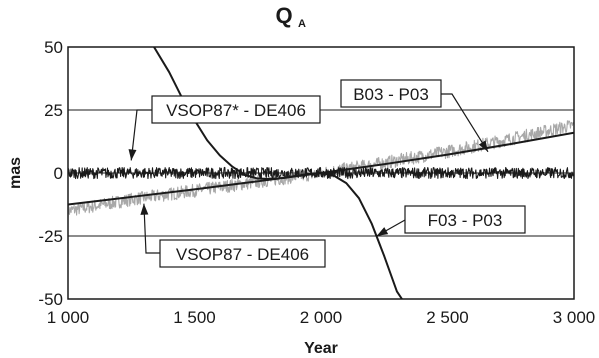 The height and width of the screenshot is (358, 599). What do you see at coordinates (50, 236) in the screenshot?
I see `y-tick-label: -25` at bounding box center [50, 236].